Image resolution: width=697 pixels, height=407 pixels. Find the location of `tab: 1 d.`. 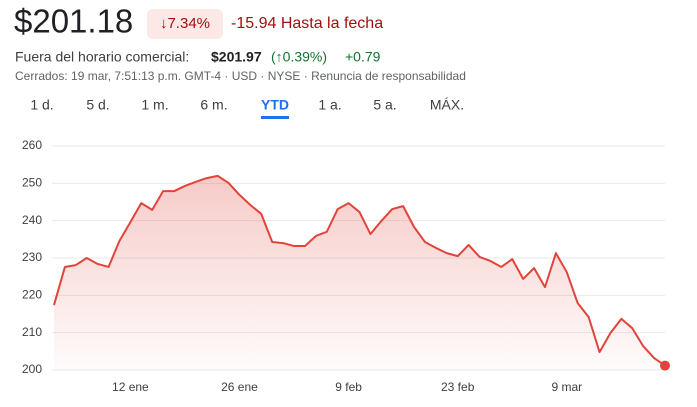

tab: 1 d. is located at coordinates (41, 105).